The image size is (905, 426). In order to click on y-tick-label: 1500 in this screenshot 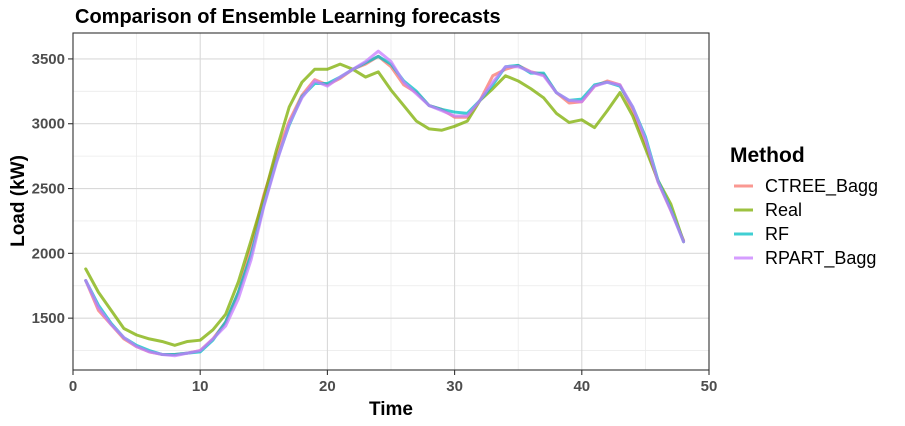, I will do `click(48, 318)`.